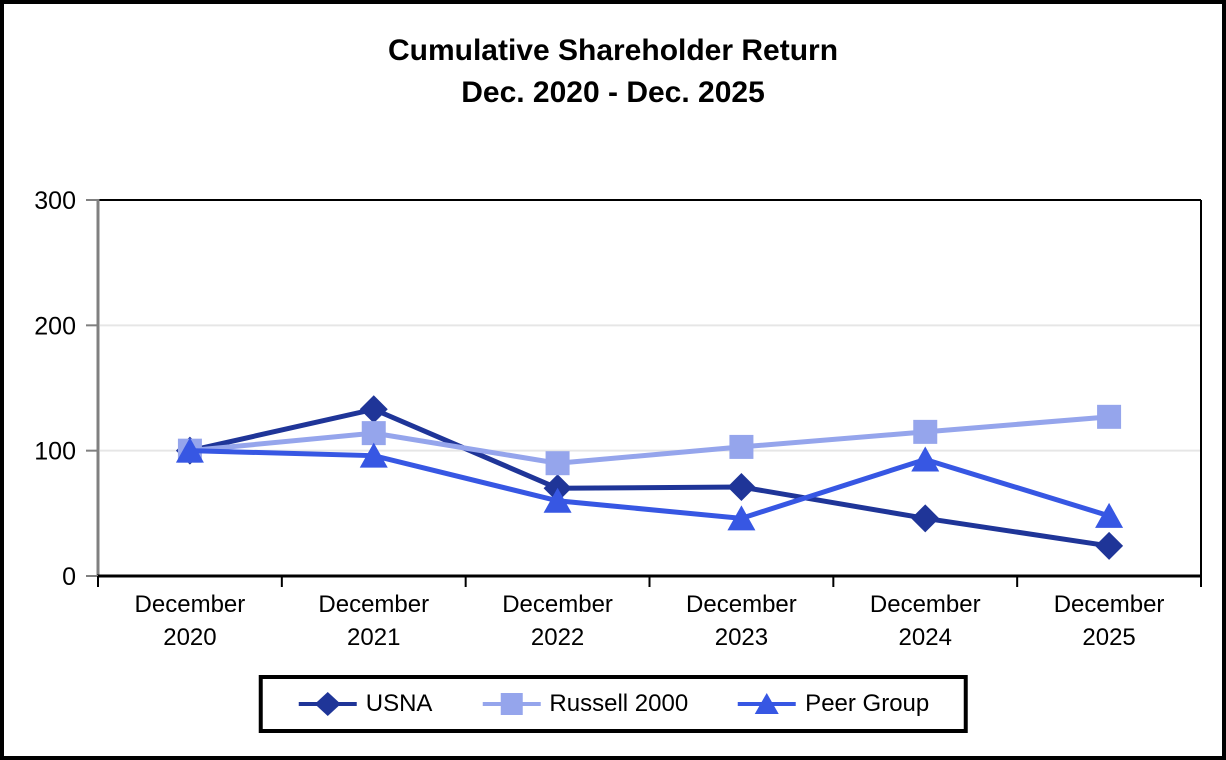 The width and height of the screenshot is (1226, 760). What do you see at coordinates (741, 604) in the screenshot?
I see `x-tick-label-3-line1: December` at bounding box center [741, 604].